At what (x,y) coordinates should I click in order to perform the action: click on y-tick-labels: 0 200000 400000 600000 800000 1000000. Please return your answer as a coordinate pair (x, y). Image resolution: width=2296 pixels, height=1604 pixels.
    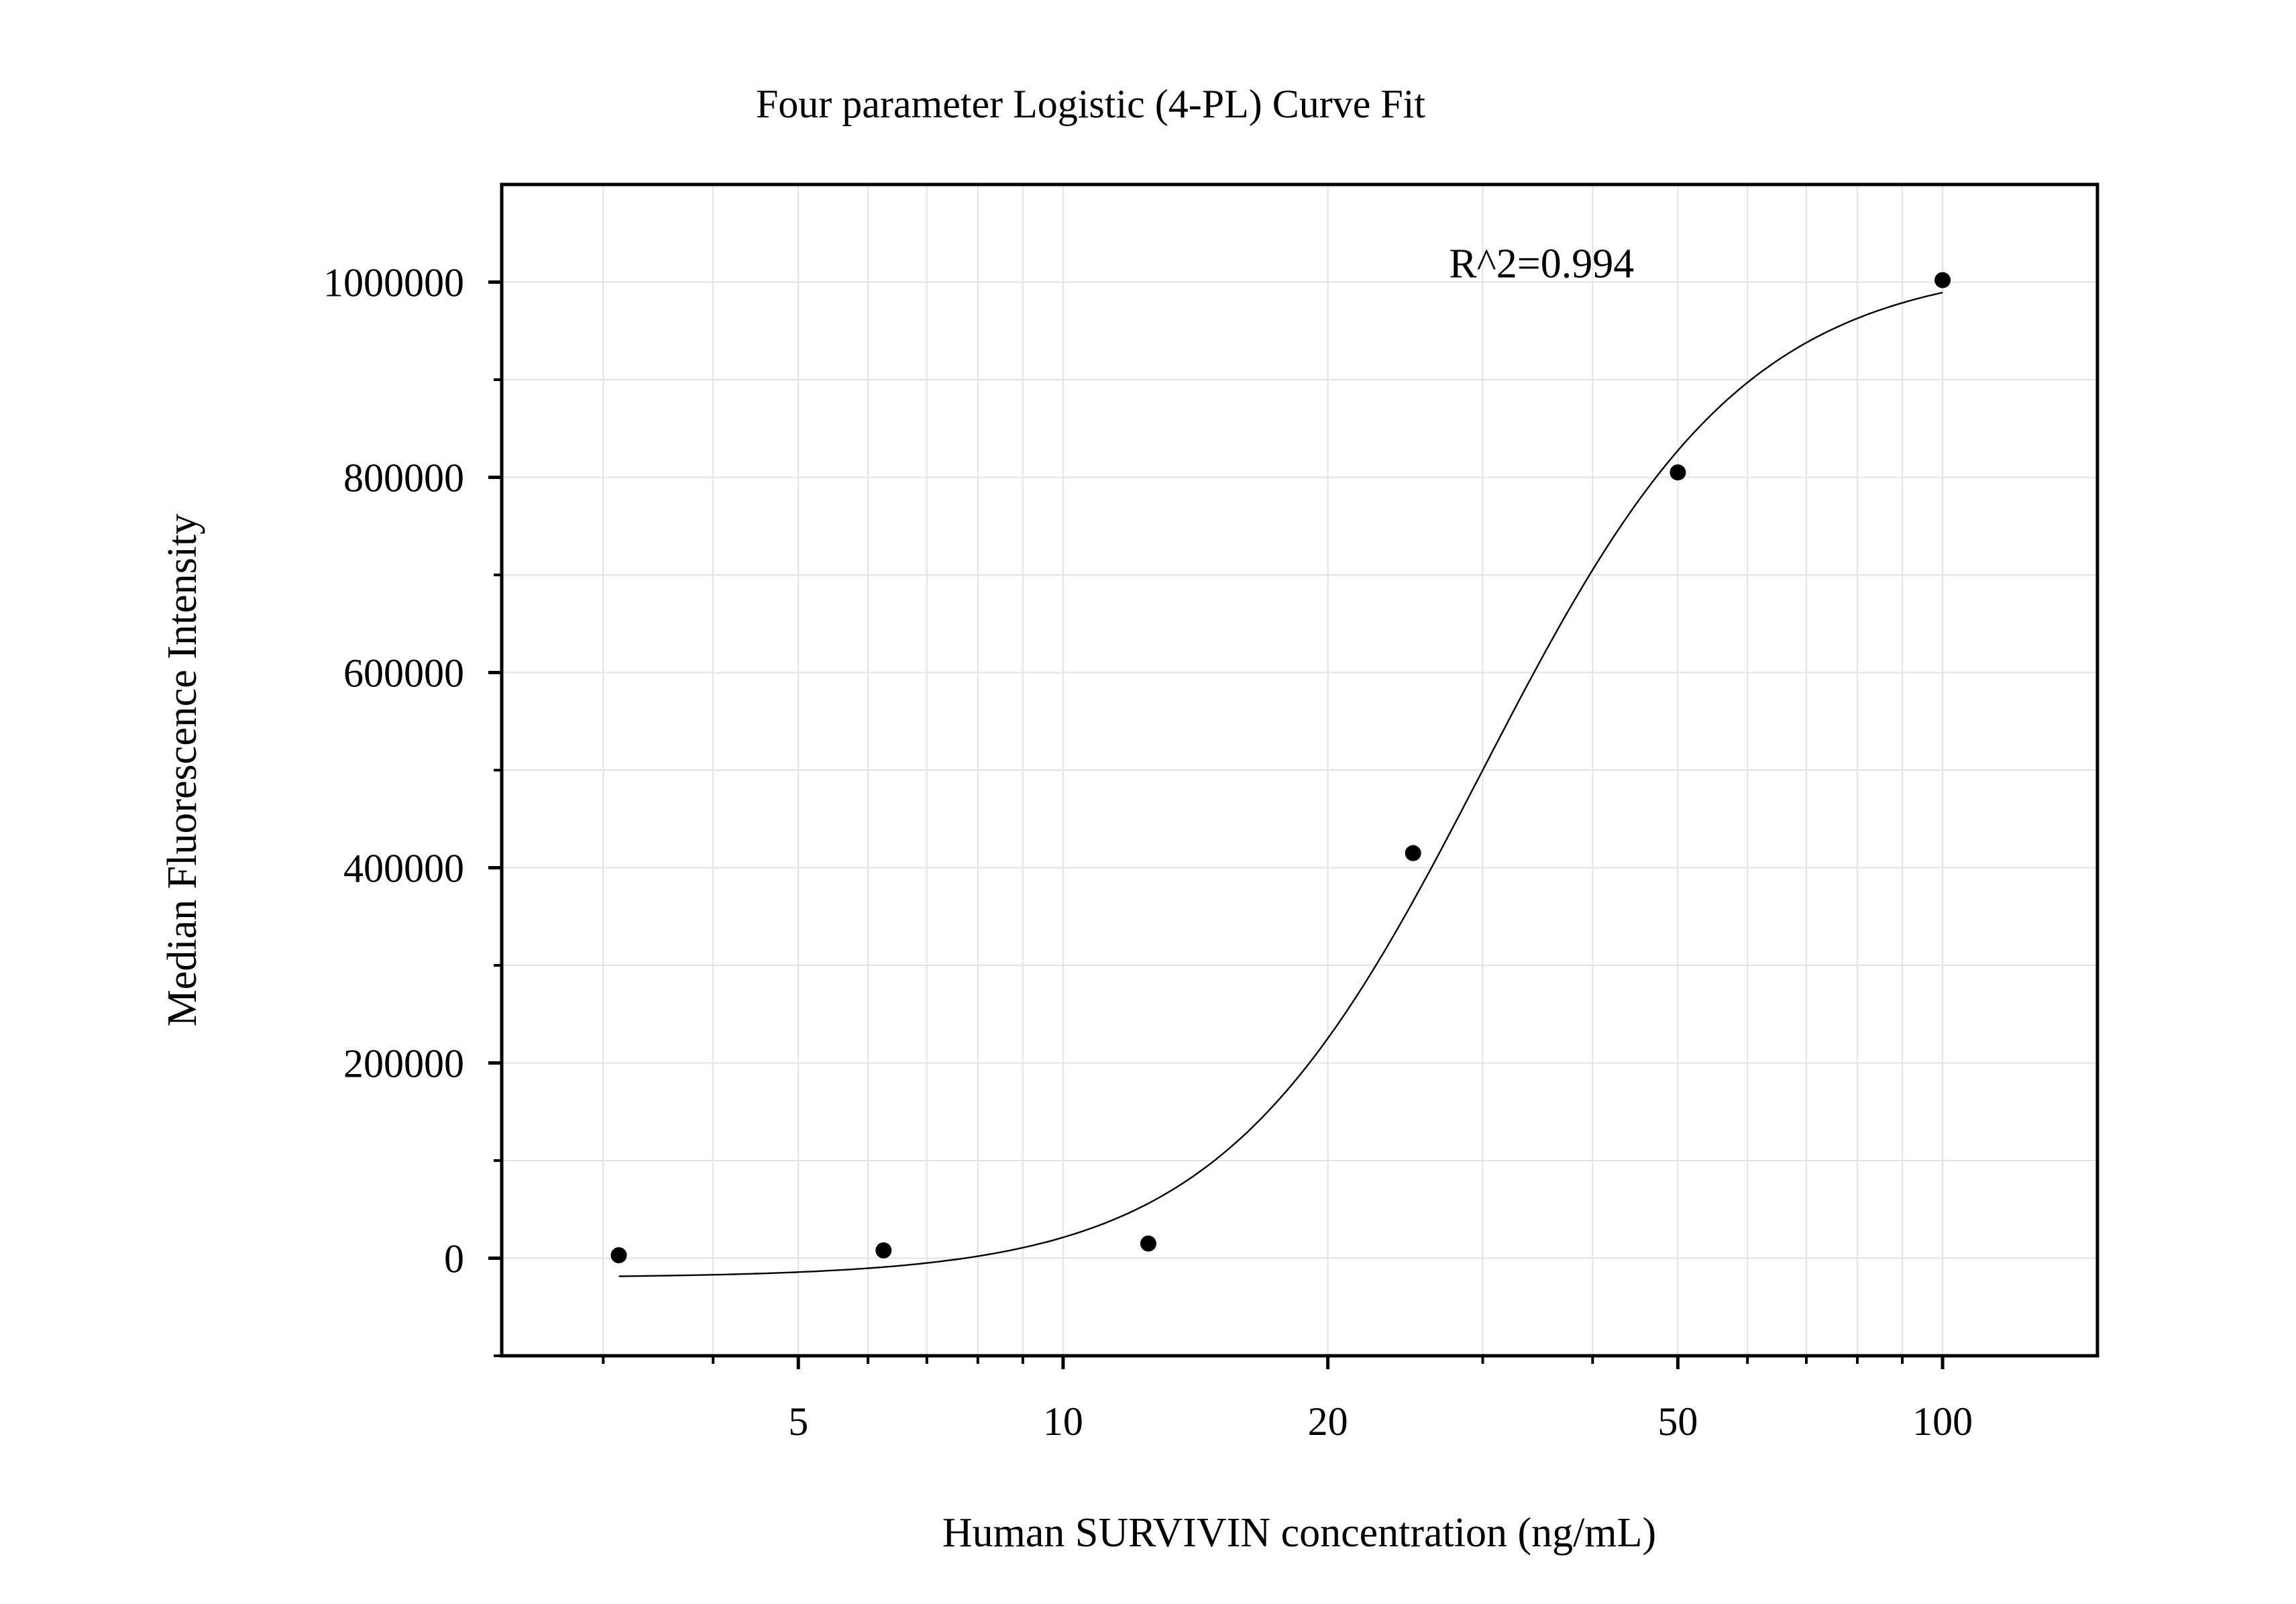
    Looking at the image, I should click on (393, 771).